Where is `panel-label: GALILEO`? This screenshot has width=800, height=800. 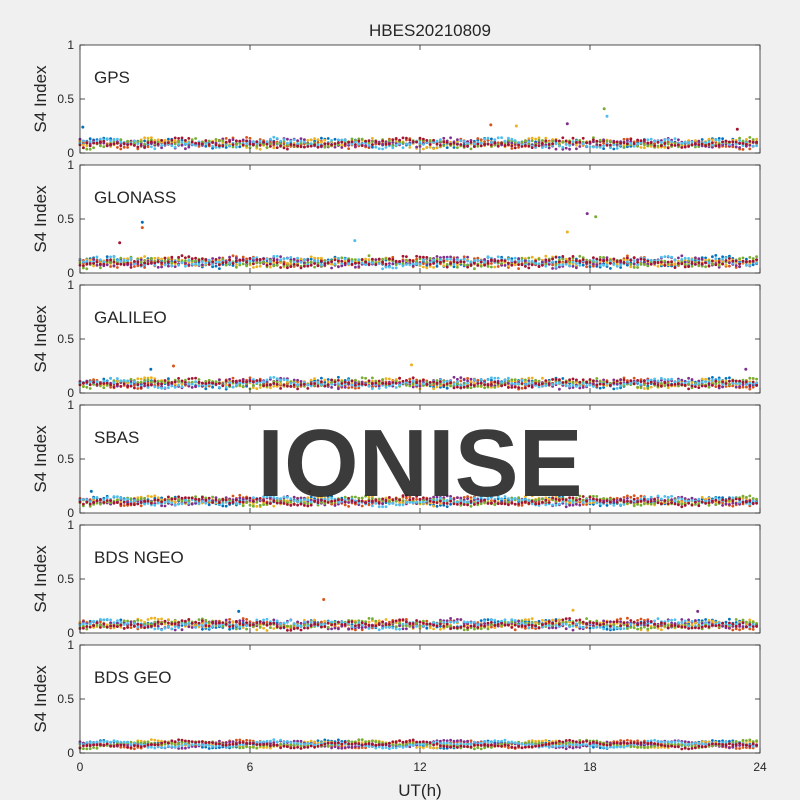
panel-label: GALILEO is located at coordinates (130, 317).